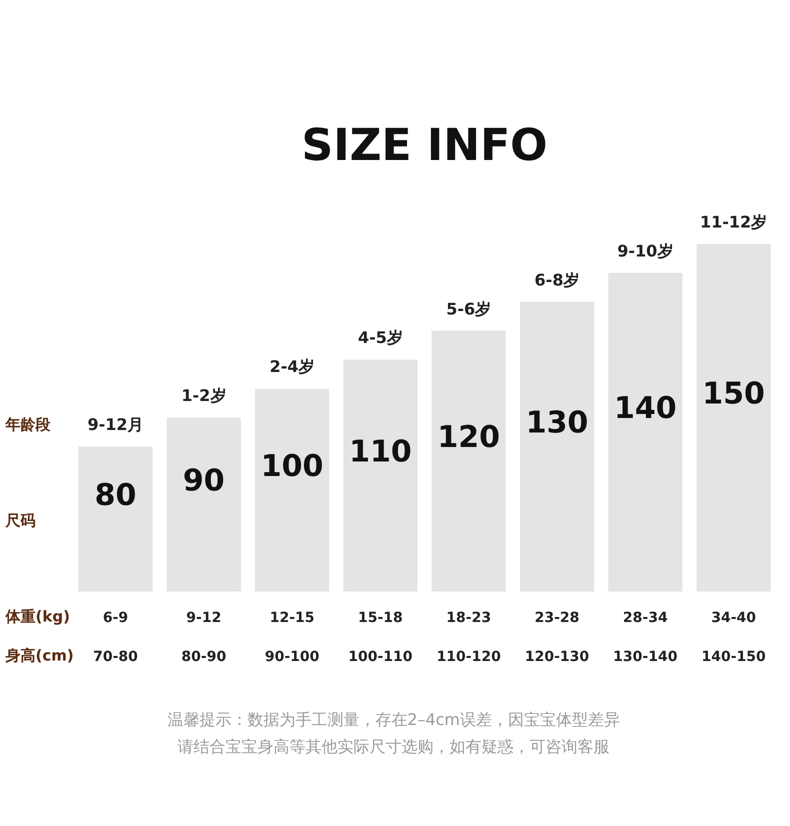 The image size is (790, 826). I want to click on text: 70-80, so click(115, 657).